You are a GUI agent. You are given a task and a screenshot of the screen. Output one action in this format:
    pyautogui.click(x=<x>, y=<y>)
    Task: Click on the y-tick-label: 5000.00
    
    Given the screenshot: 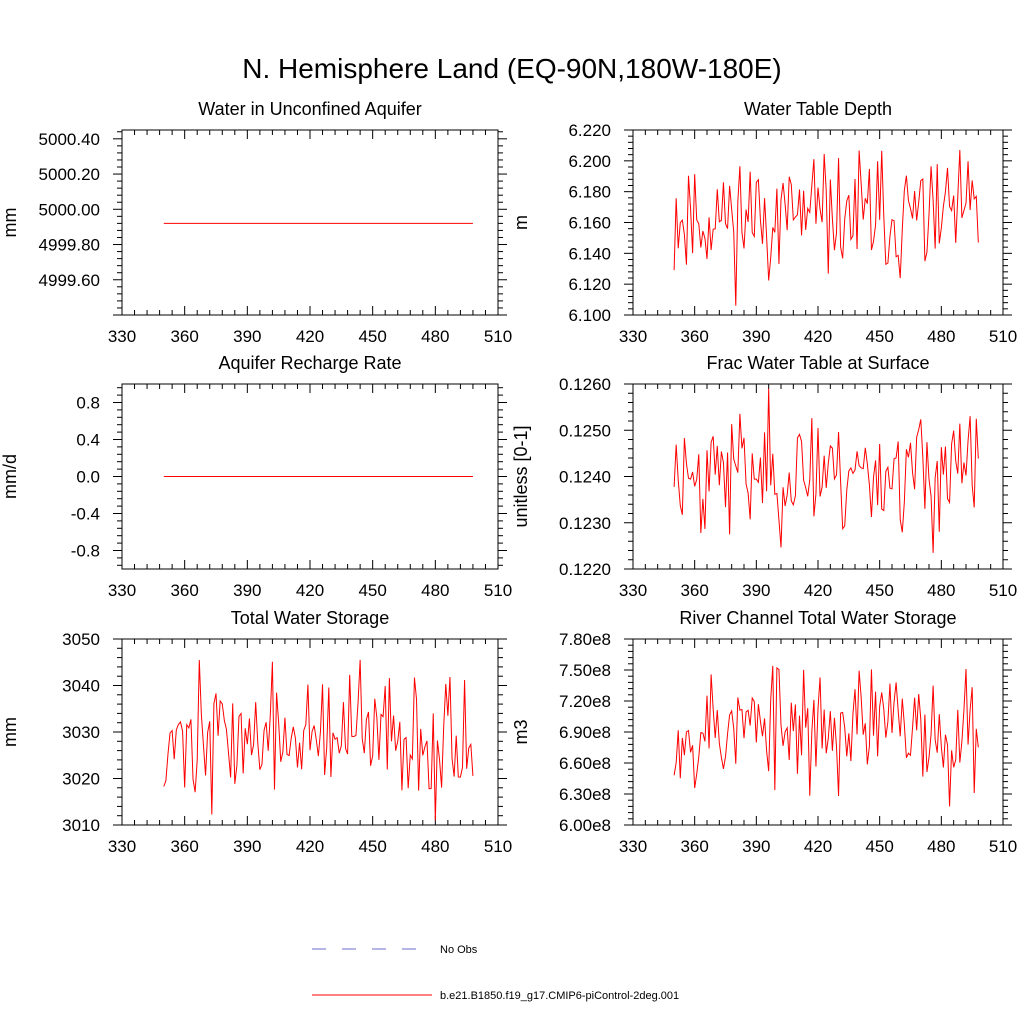 What is the action you would take?
    pyautogui.click(x=69, y=209)
    